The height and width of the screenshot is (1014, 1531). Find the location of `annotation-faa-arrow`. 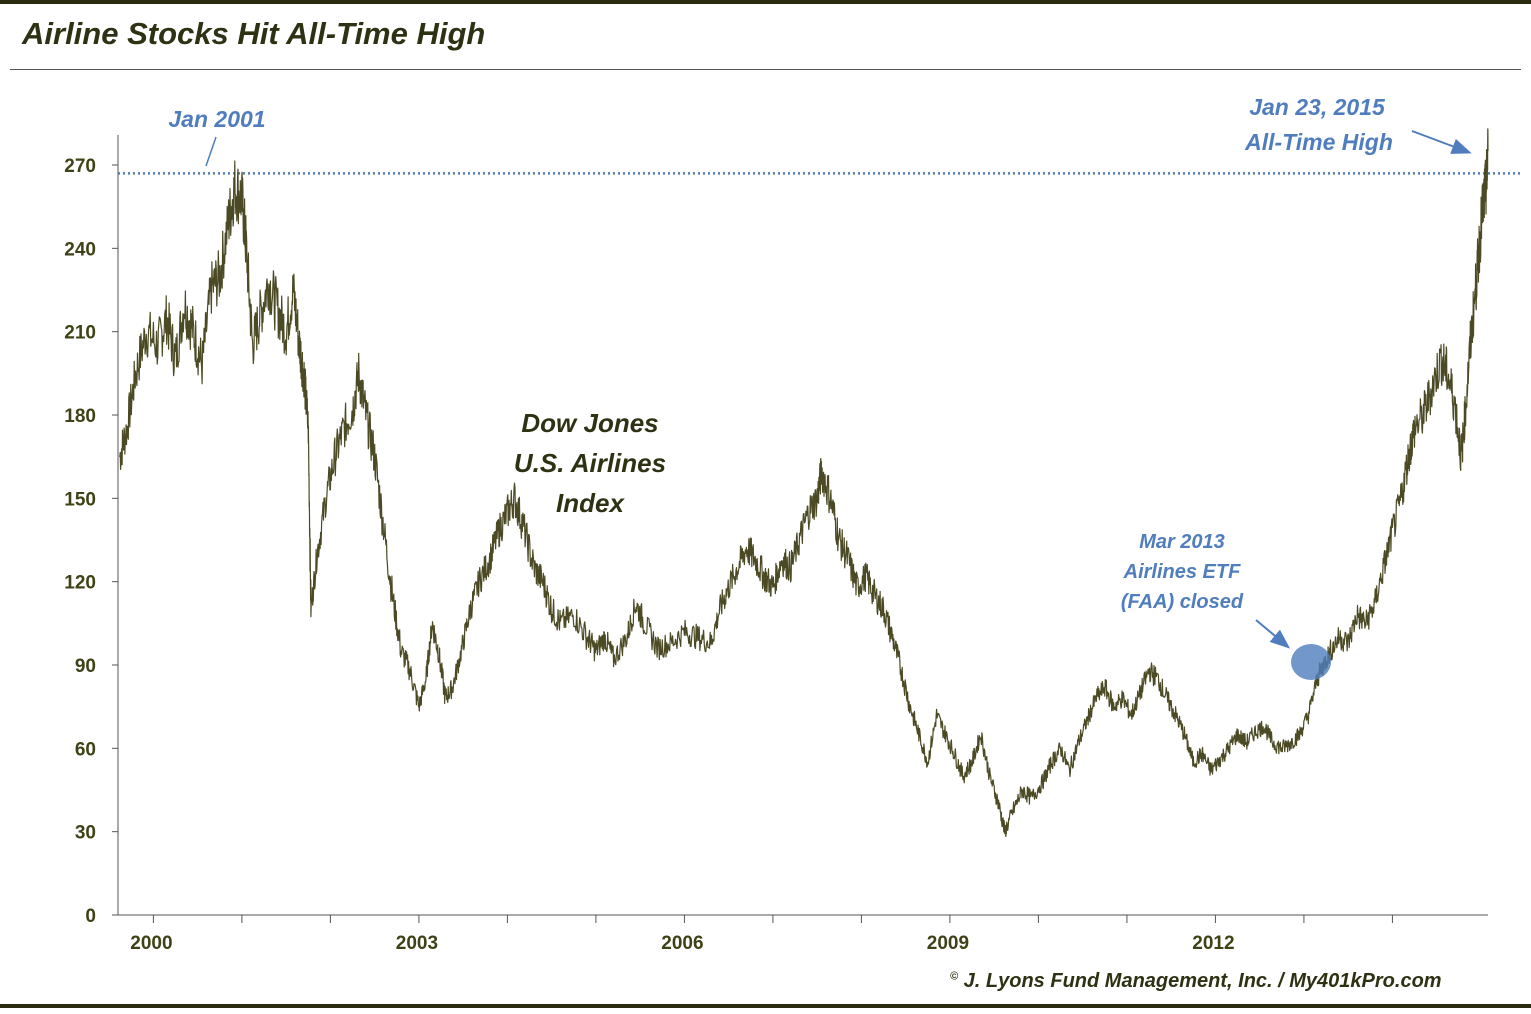

annotation-faa-arrow is located at coordinates (1273, 634).